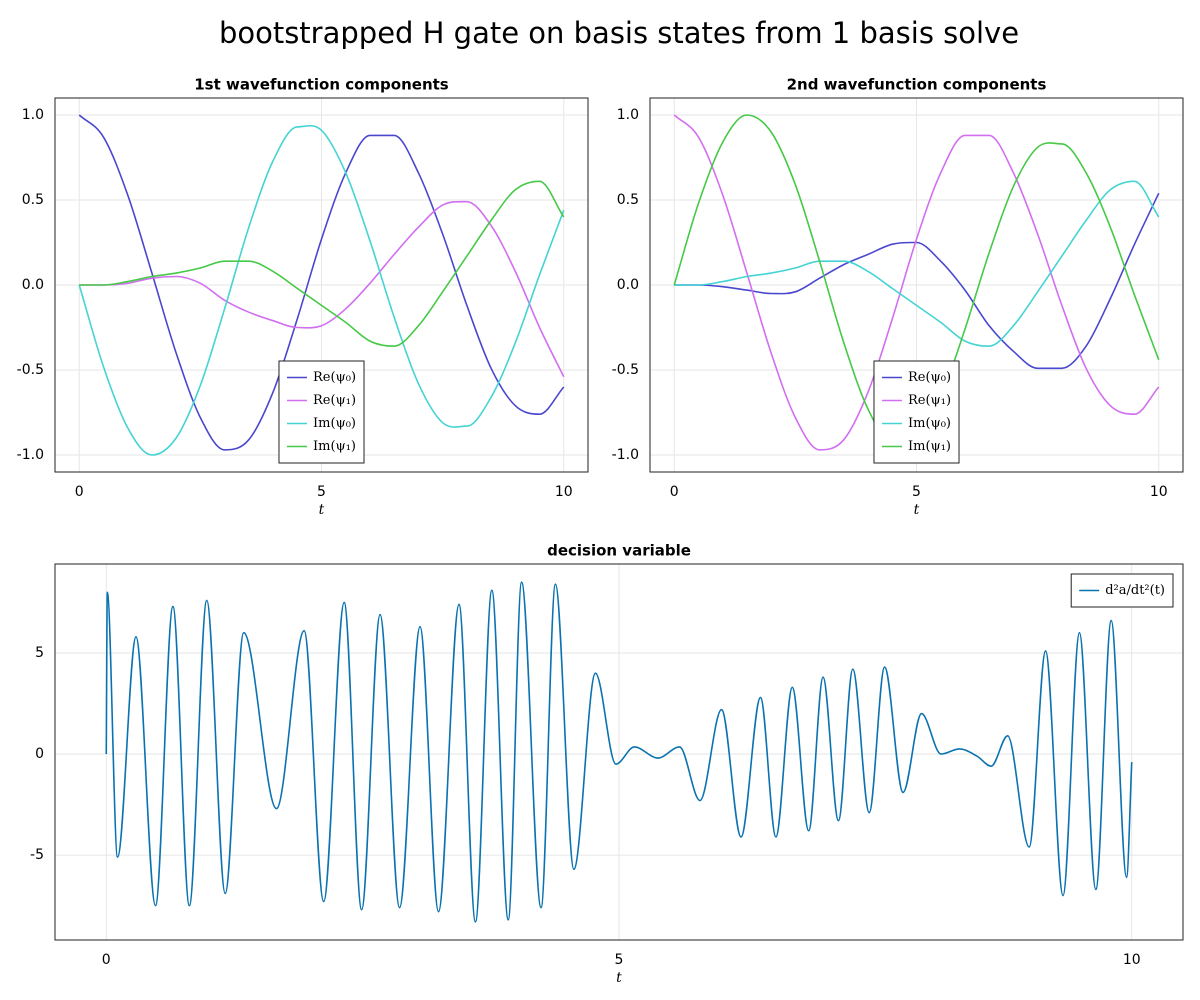 The height and width of the screenshot is (1000, 1200). I want to click on y-tick-label: -5, so click(37, 855).